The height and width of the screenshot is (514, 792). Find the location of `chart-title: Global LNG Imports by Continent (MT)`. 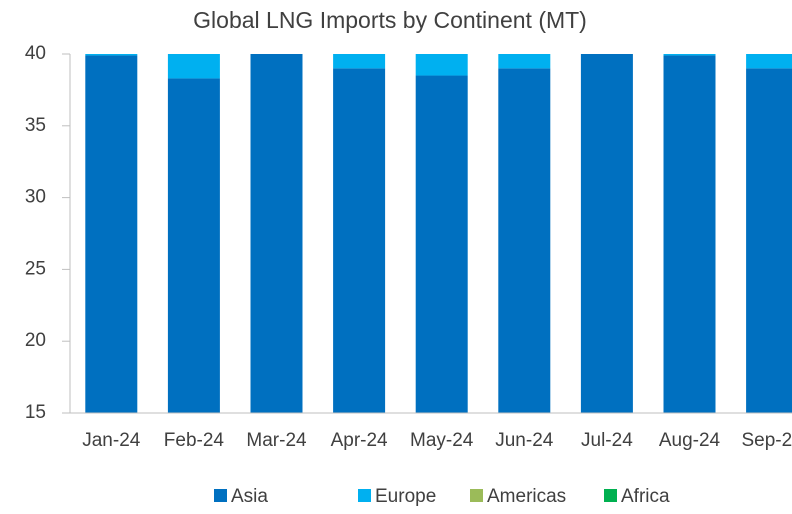

chart-title: Global LNG Imports by Continent (MT) is located at coordinates (390, 20).